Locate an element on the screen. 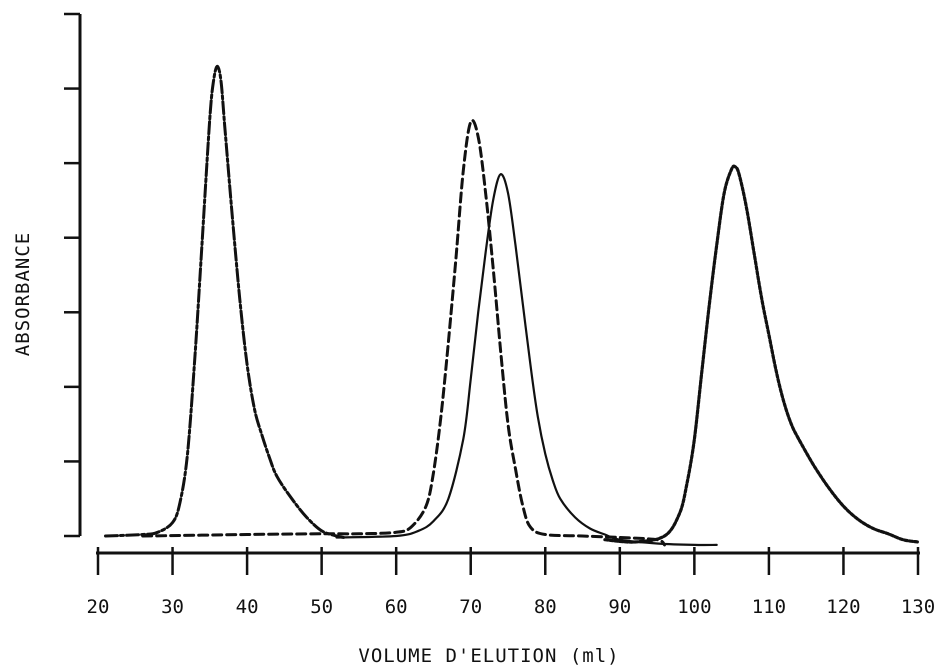 The width and height of the screenshot is (944, 671). x-tick-label-7: 90 is located at coordinates (619, 607).